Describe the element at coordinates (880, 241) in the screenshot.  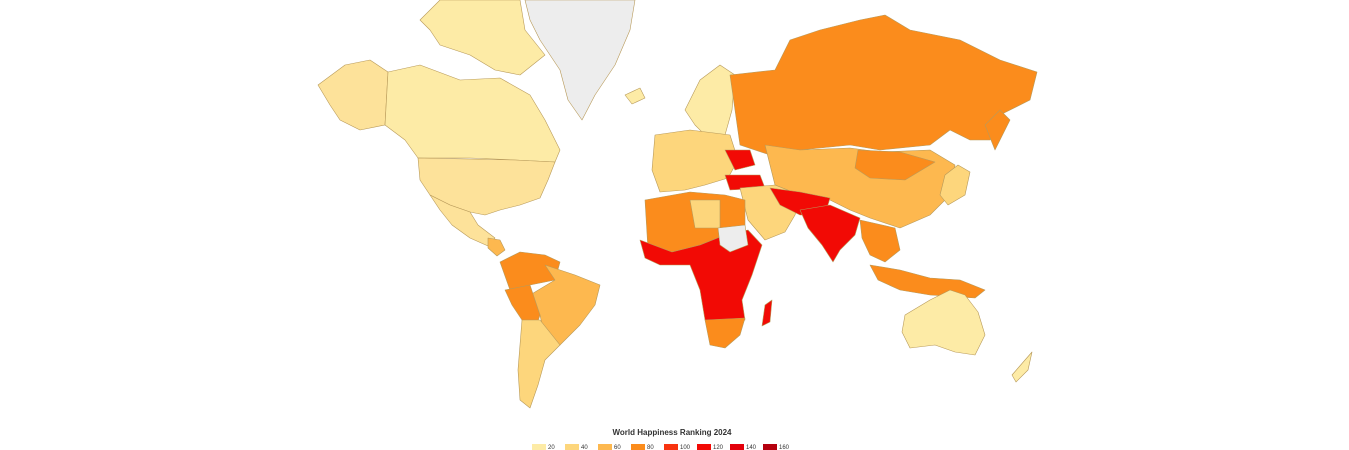
I see `southeast-asia` at that location.